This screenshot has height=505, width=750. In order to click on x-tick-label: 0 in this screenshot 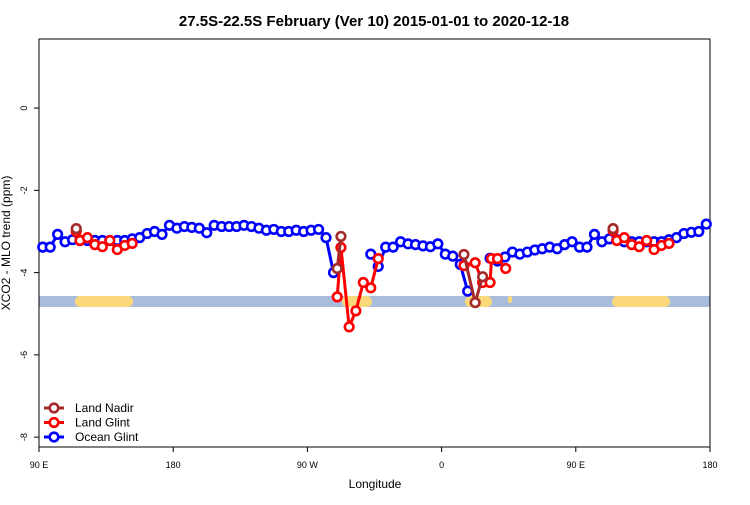, I will do `click(441, 465)`.